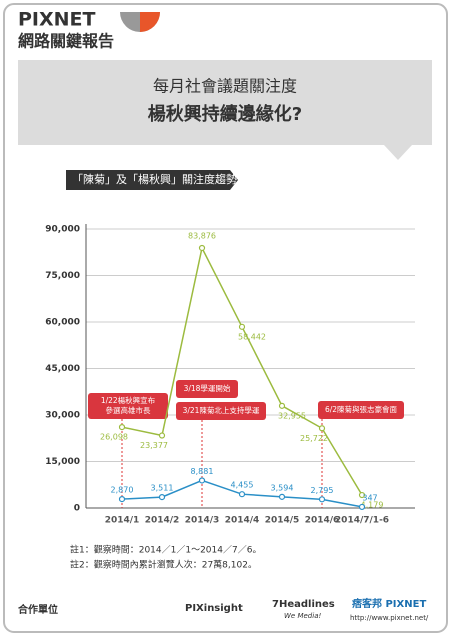  Describe the element at coordinates (122, 490) in the screenshot. I see `data-label: 2,870` at that location.